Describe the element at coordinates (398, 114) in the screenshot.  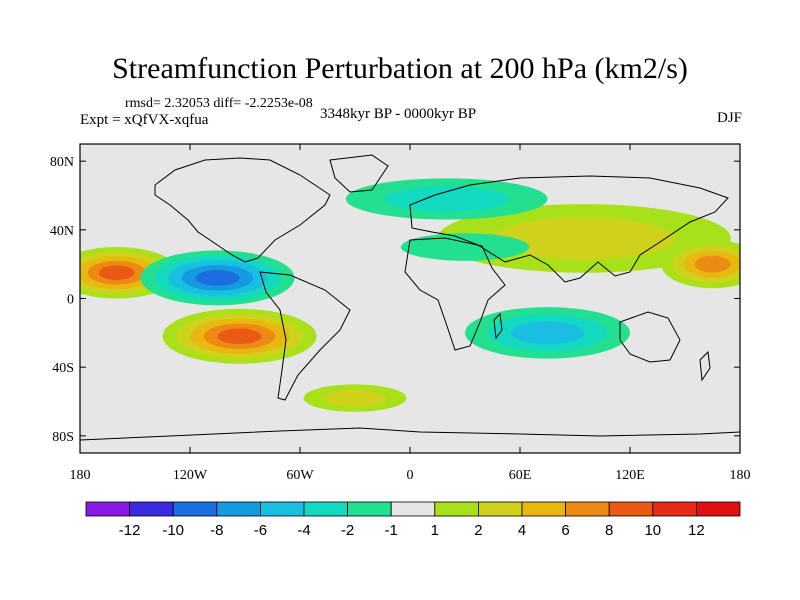
I see `period-label: 3348kyr BP - 0000kyr BP` at that location.